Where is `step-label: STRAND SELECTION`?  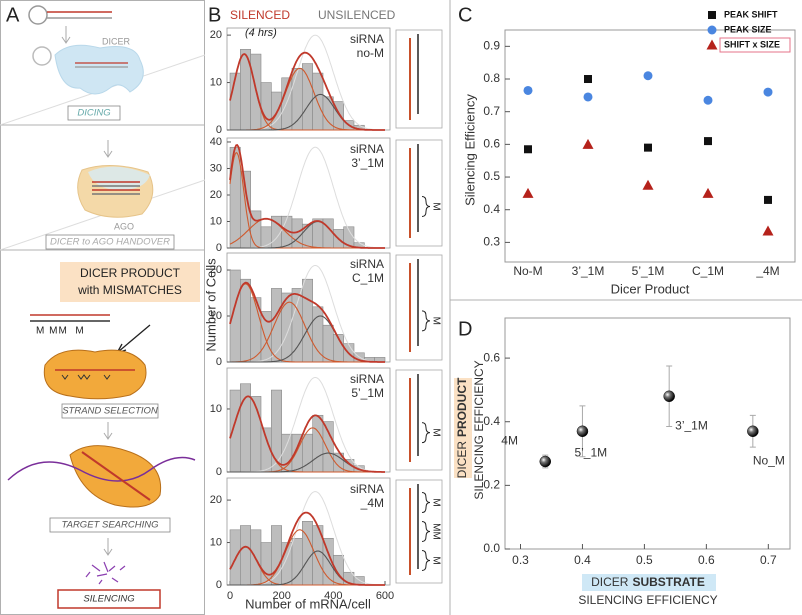 step-label: STRAND SELECTION is located at coordinates (110, 411).